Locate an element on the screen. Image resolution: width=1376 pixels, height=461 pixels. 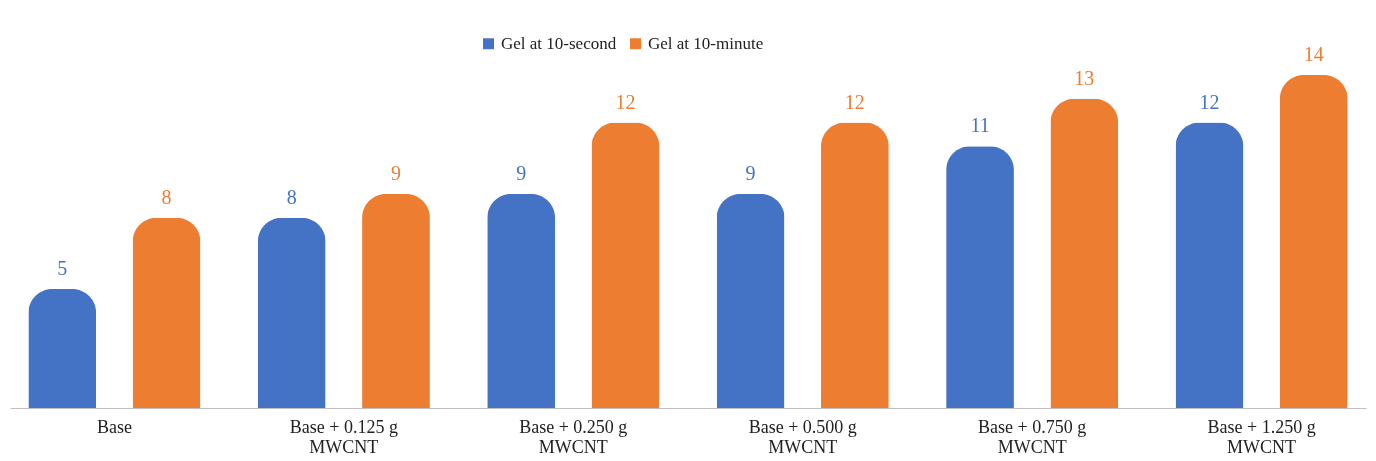
data-label: 11 is located at coordinates (980, 125).